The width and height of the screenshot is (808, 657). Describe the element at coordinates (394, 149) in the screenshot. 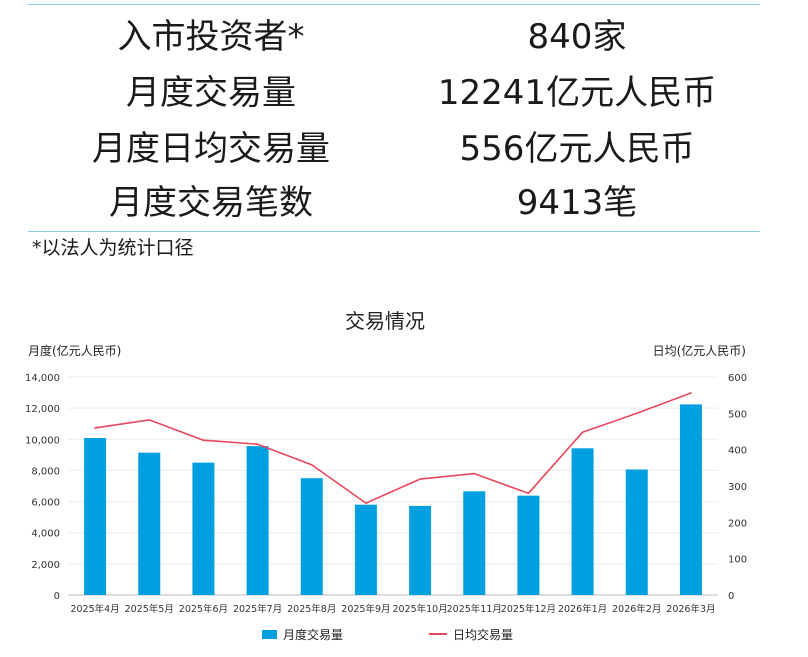

I see `stat-row-daily-avg-volume: 月度日均交易量 556亿元人民币` at that location.